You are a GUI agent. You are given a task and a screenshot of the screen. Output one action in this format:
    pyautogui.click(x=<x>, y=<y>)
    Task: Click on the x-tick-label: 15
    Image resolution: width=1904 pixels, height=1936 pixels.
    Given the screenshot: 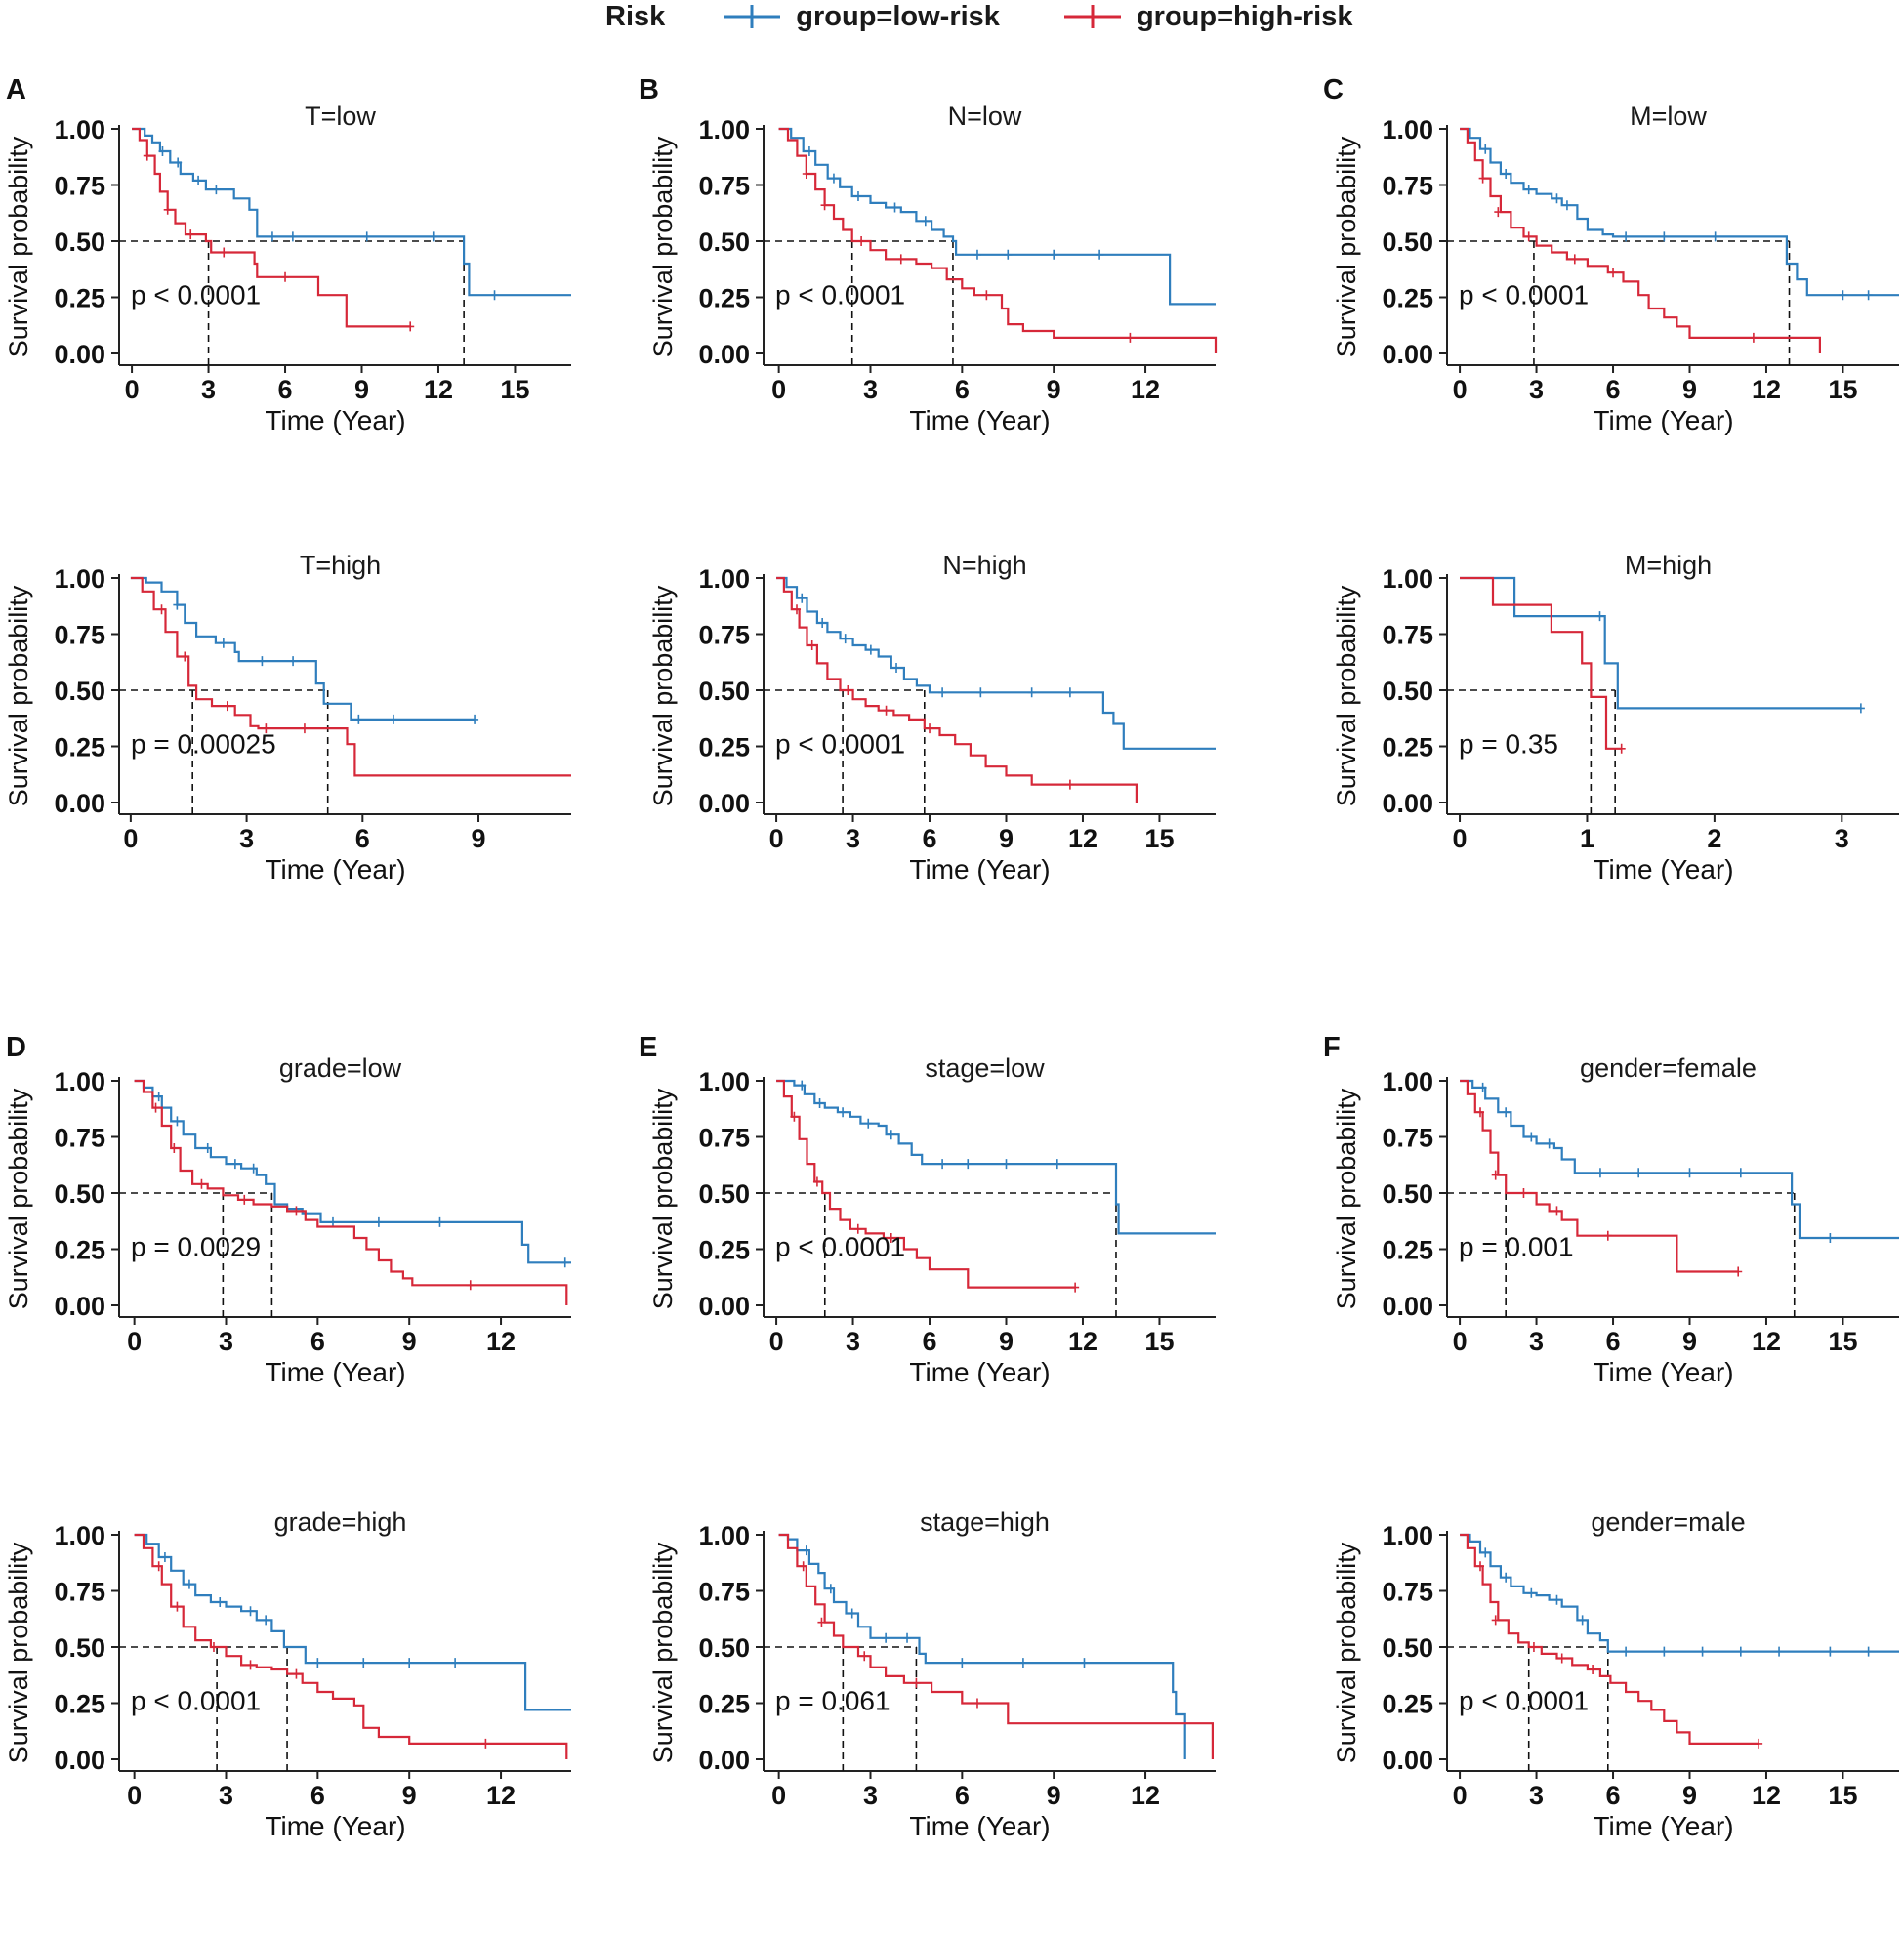 What is the action you would take?
    pyautogui.click(x=1842, y=1341)
    